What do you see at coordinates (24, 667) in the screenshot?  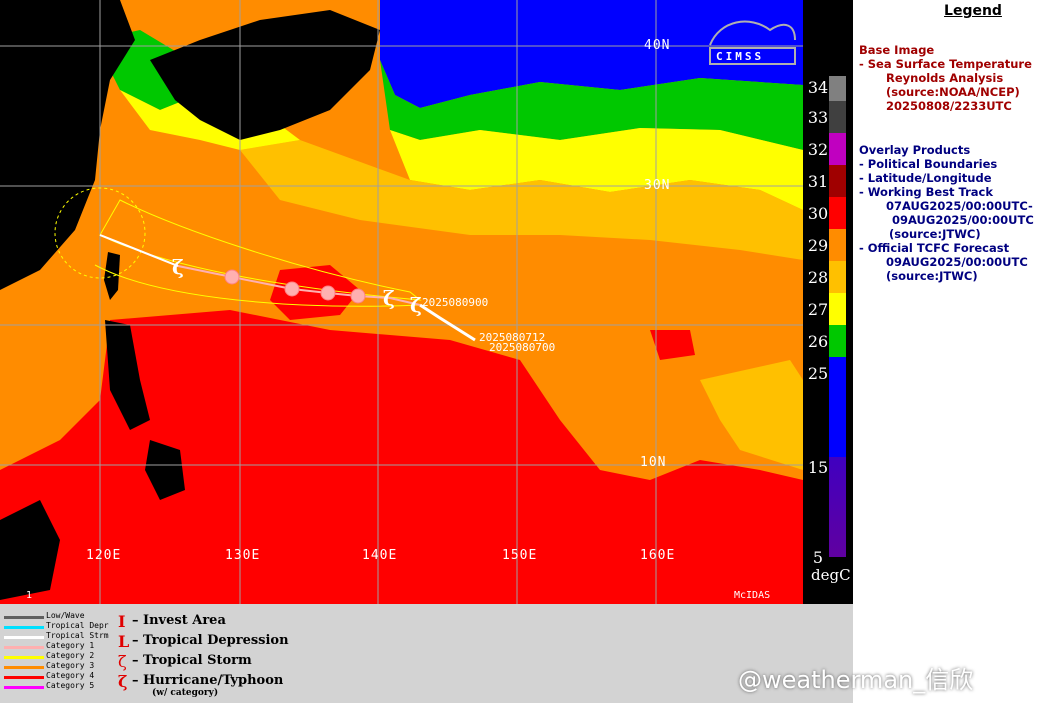 I see `key-line-cat3` at bounding box center [24, 667].